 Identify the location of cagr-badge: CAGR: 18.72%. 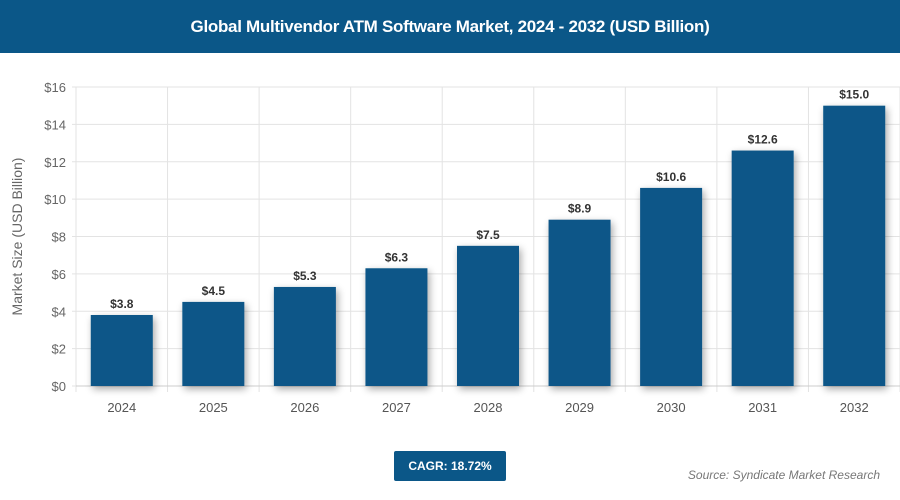
(450, 466).